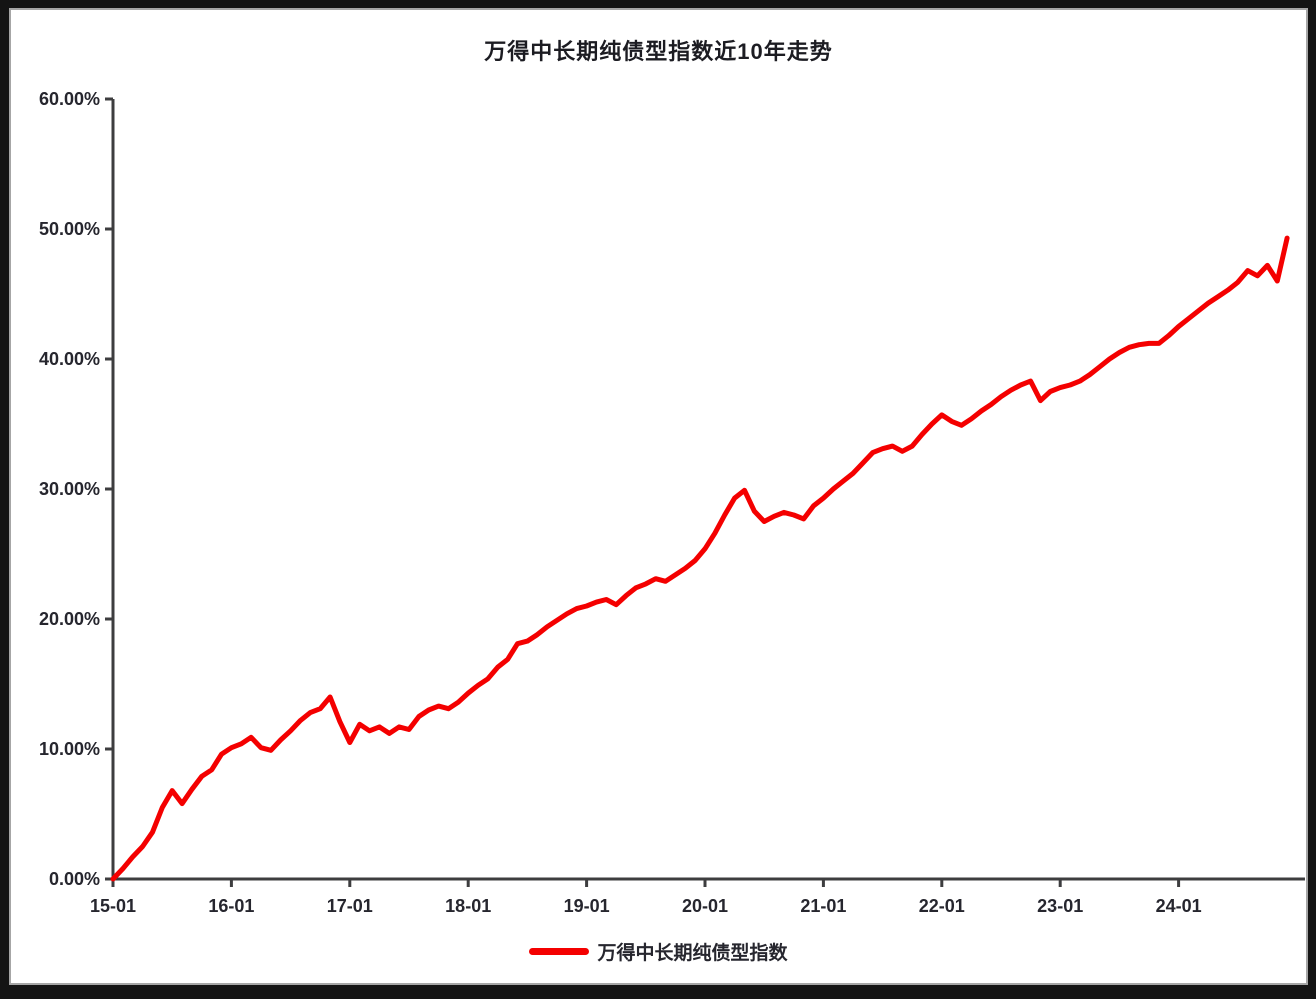  Describe the element at coordinates (231, 906) in the screenshot. I see `x-tick-label: 16-01` at that location.